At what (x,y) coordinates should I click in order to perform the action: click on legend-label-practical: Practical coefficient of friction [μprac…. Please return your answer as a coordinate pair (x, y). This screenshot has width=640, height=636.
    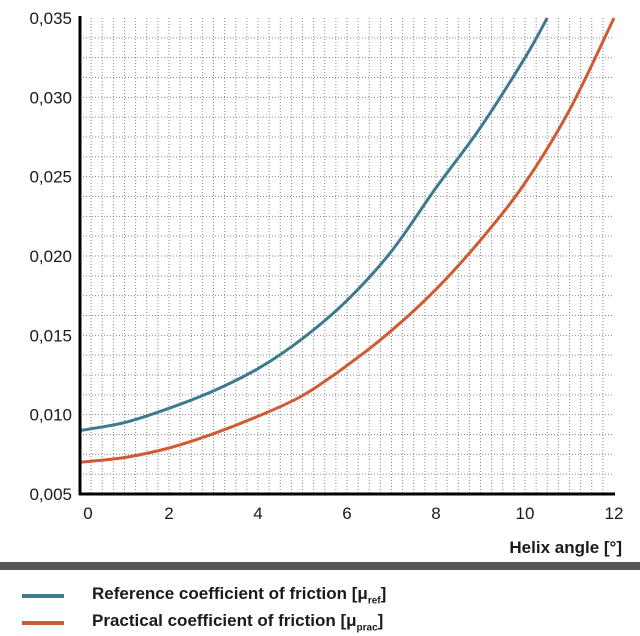
    Looking at the image, I should click on (238, 622).